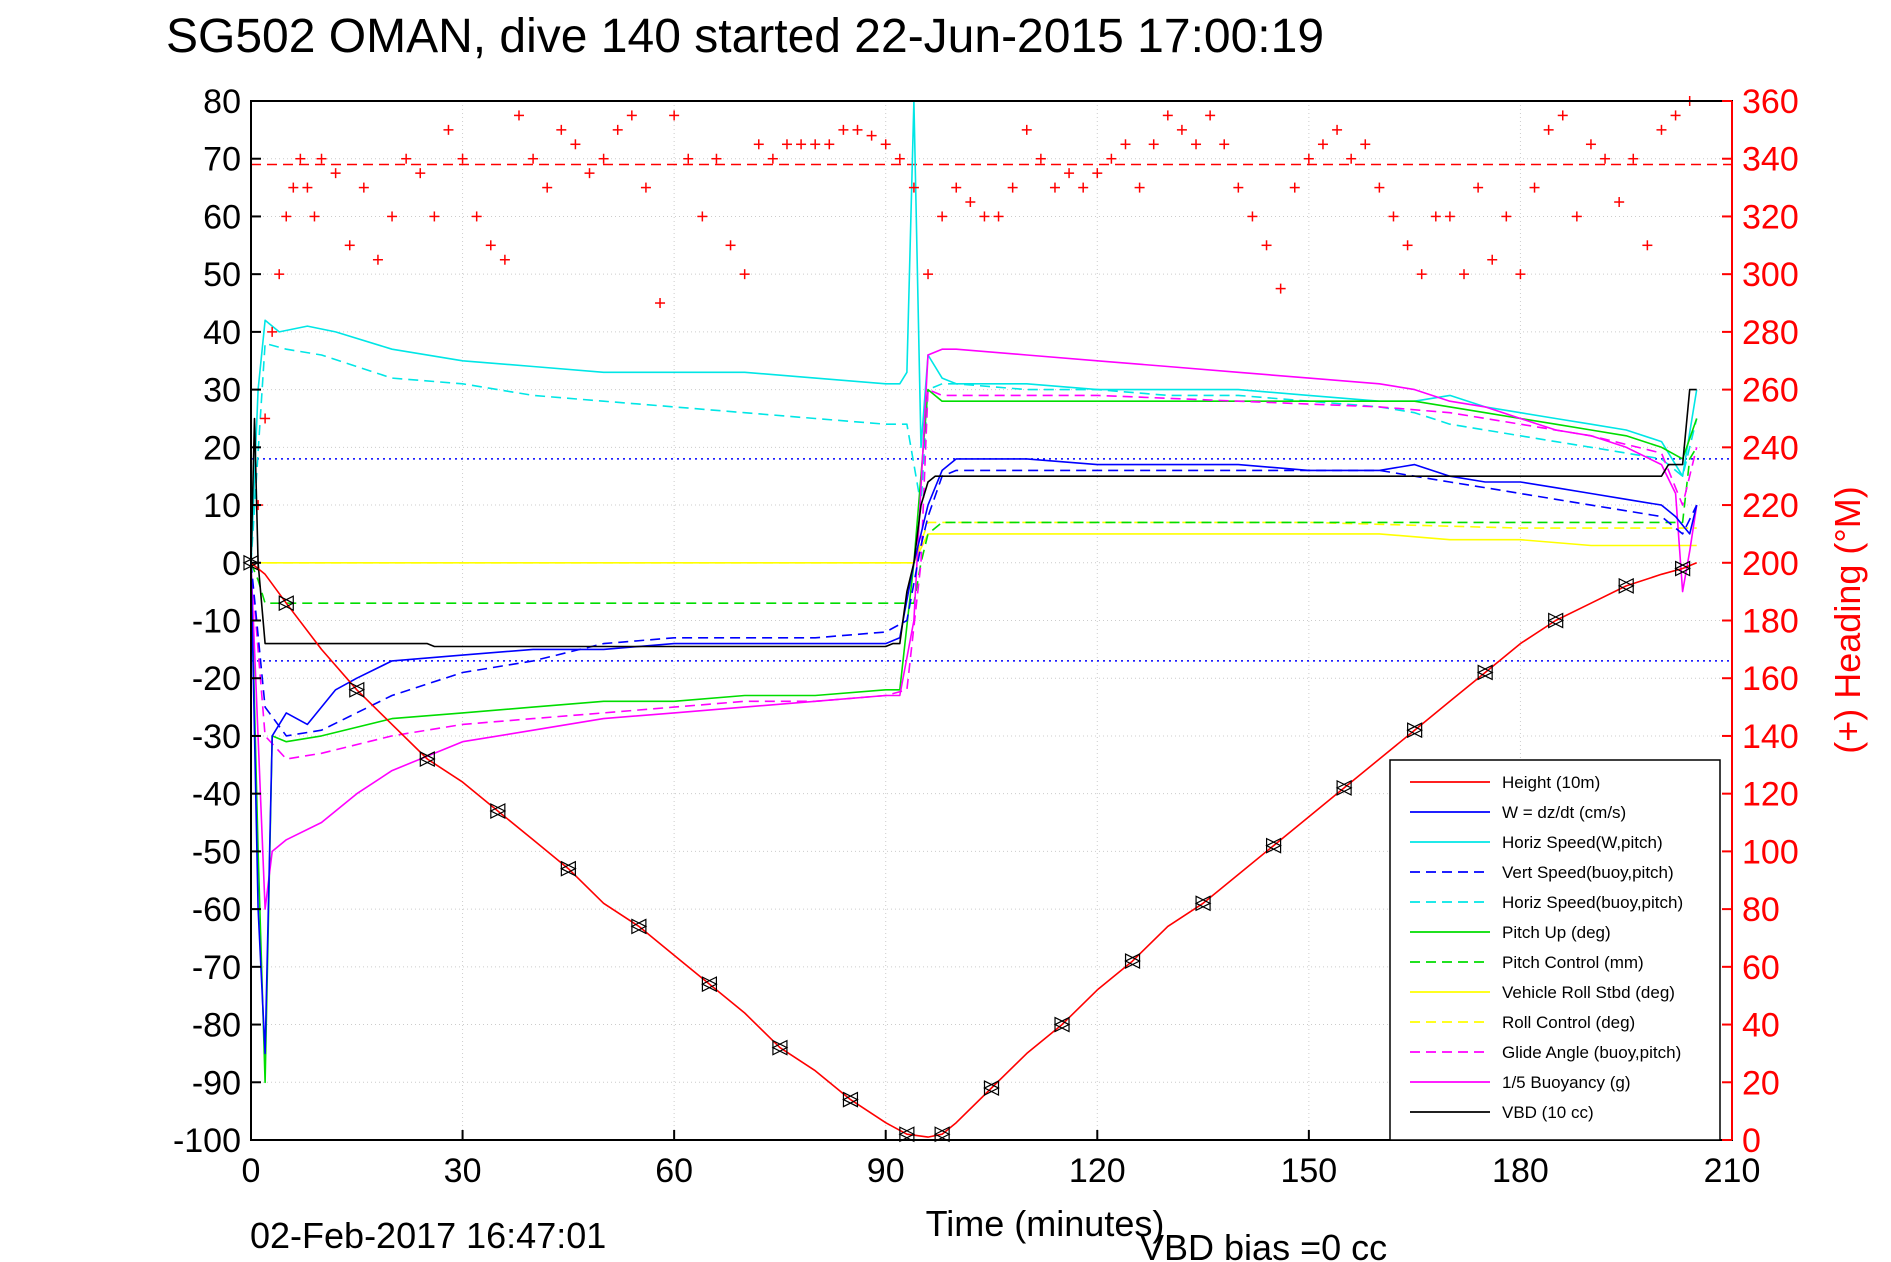 The height and width of the screenshot is (1262, 1891). I want to click on right-tick-label: 320, so click(1770, 217).